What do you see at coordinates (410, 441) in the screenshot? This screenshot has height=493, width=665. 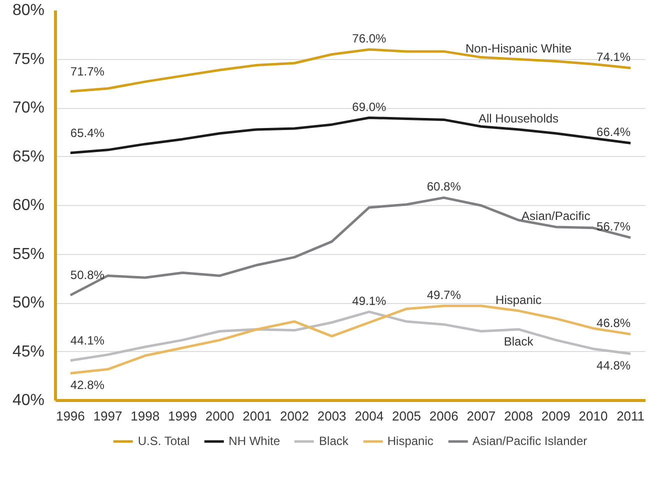 I see `legend-label: Hispanic` at bounding box center [410, 441].